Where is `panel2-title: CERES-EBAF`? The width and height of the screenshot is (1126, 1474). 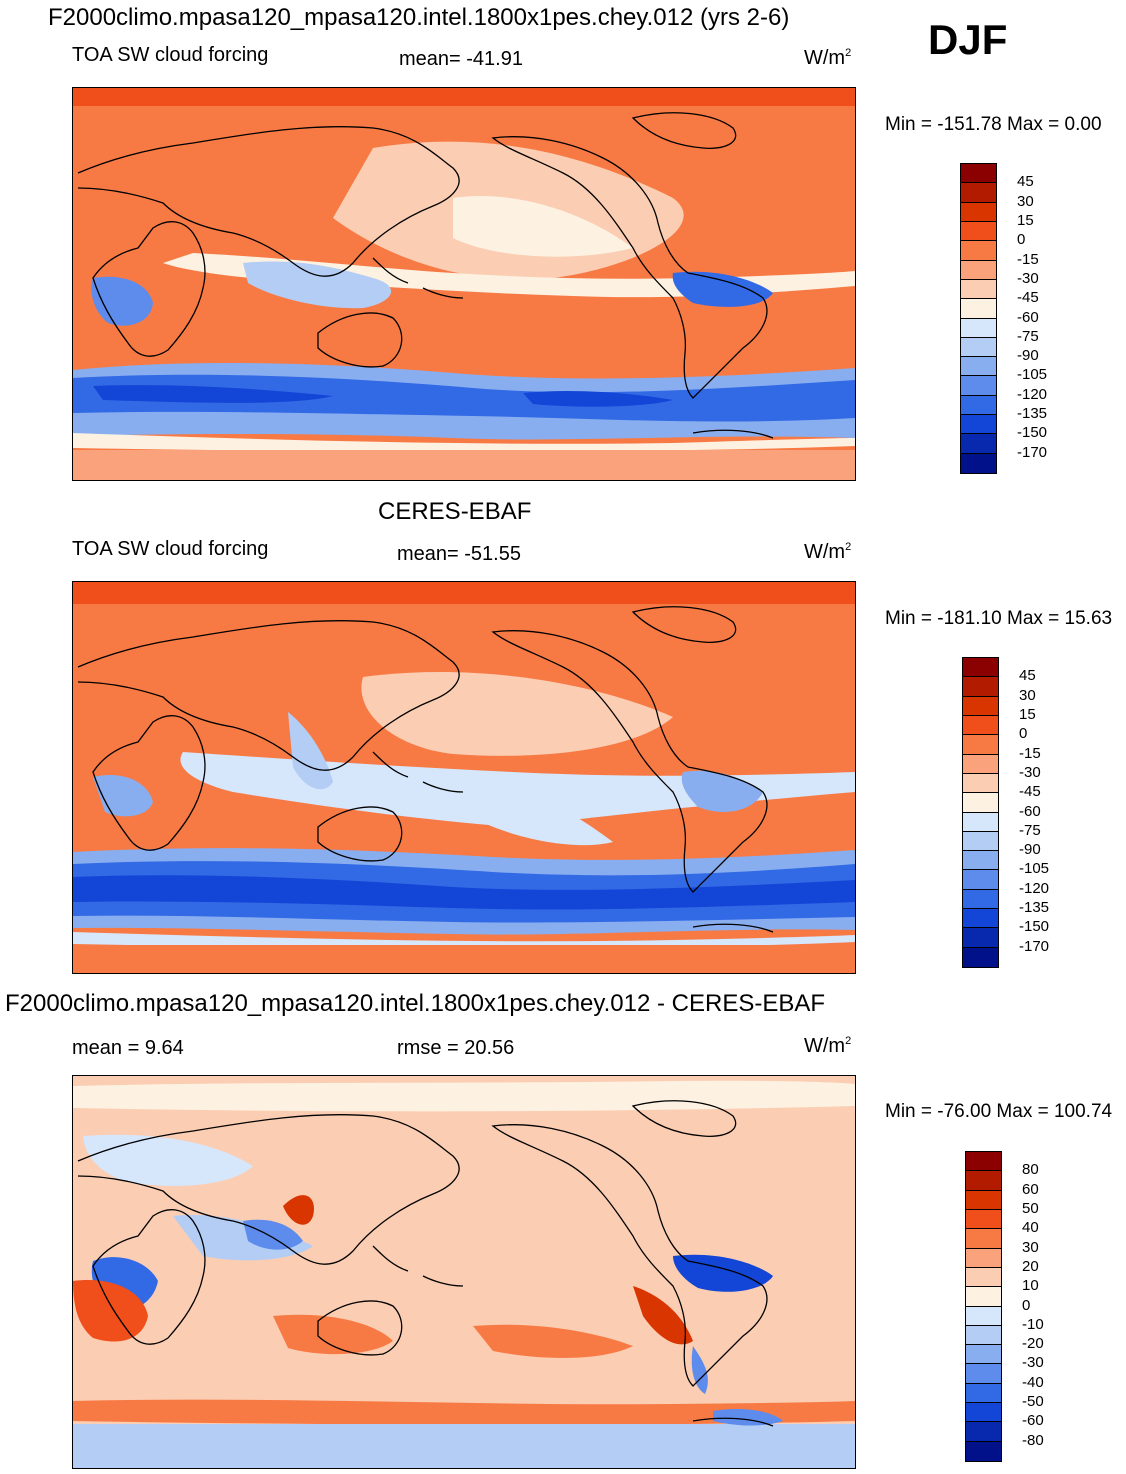 panel2-title: CERES-EBAF is located at coordinates (455, 511).